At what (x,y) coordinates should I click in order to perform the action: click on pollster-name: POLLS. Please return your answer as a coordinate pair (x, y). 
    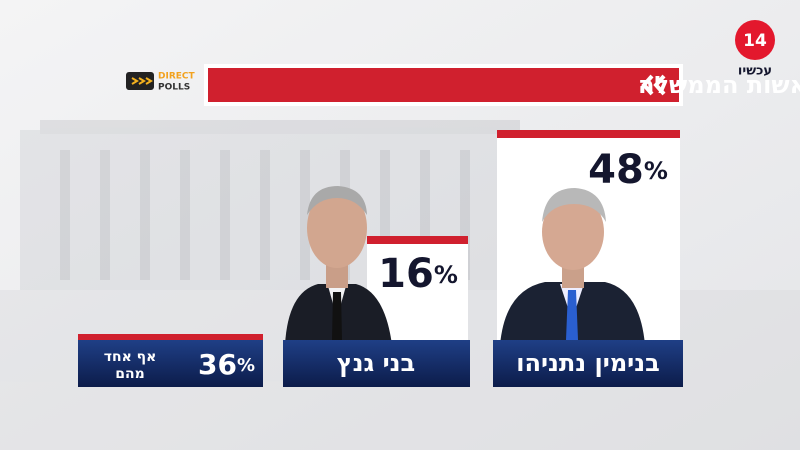
    Looking at the image, I should click on (174, 88).